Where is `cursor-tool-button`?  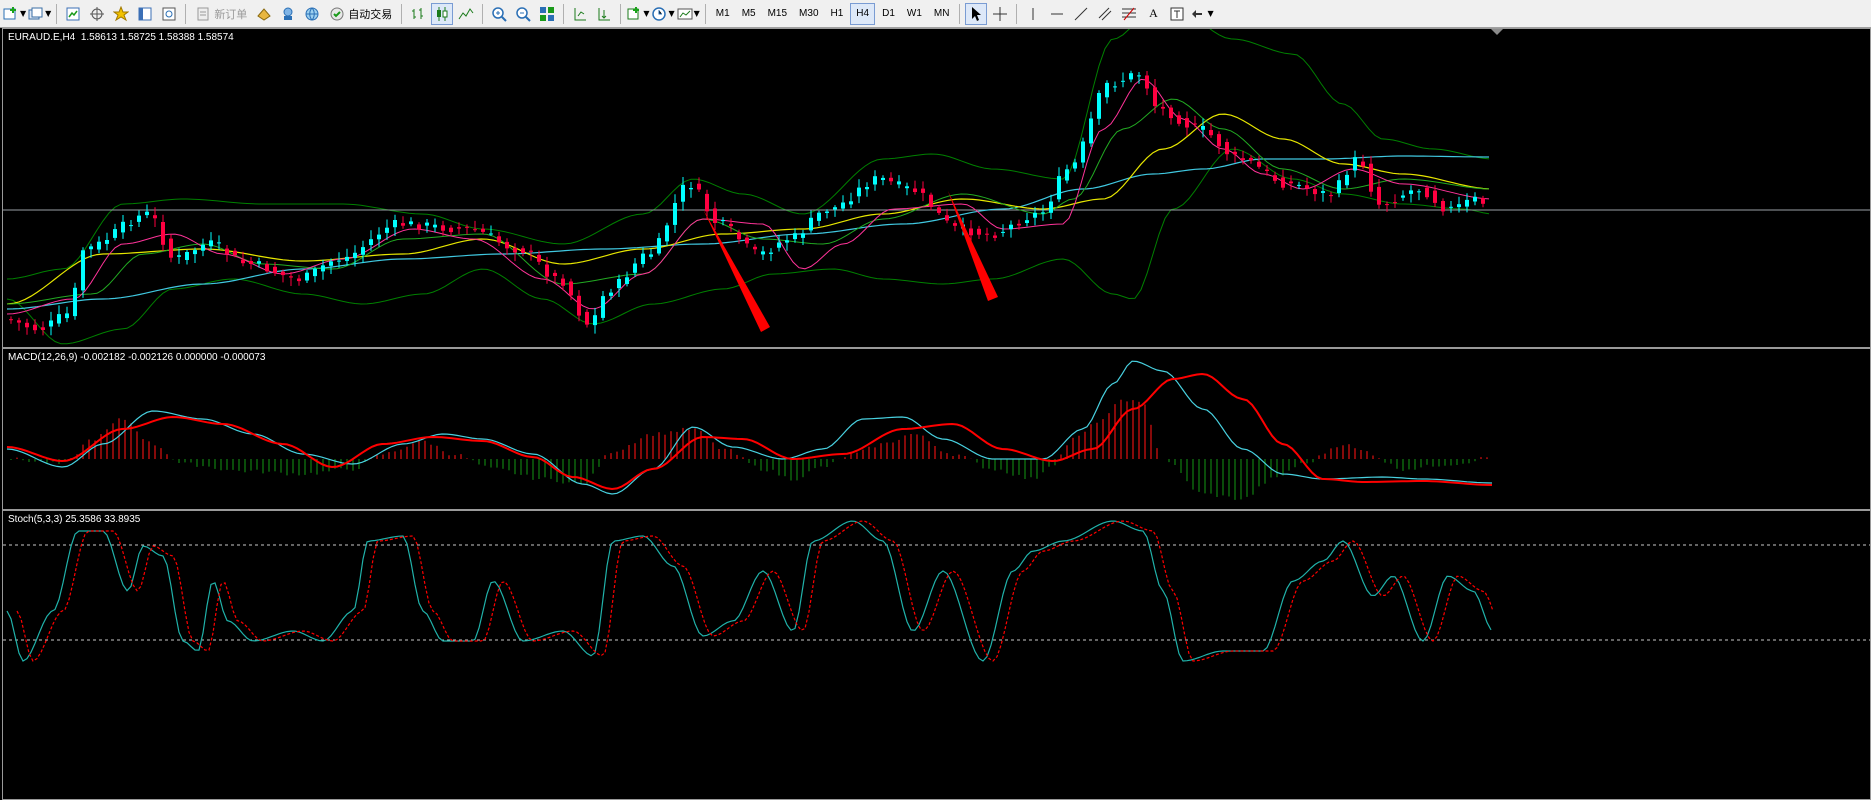 cursor-tool-button is located at coordinates (976, 13).